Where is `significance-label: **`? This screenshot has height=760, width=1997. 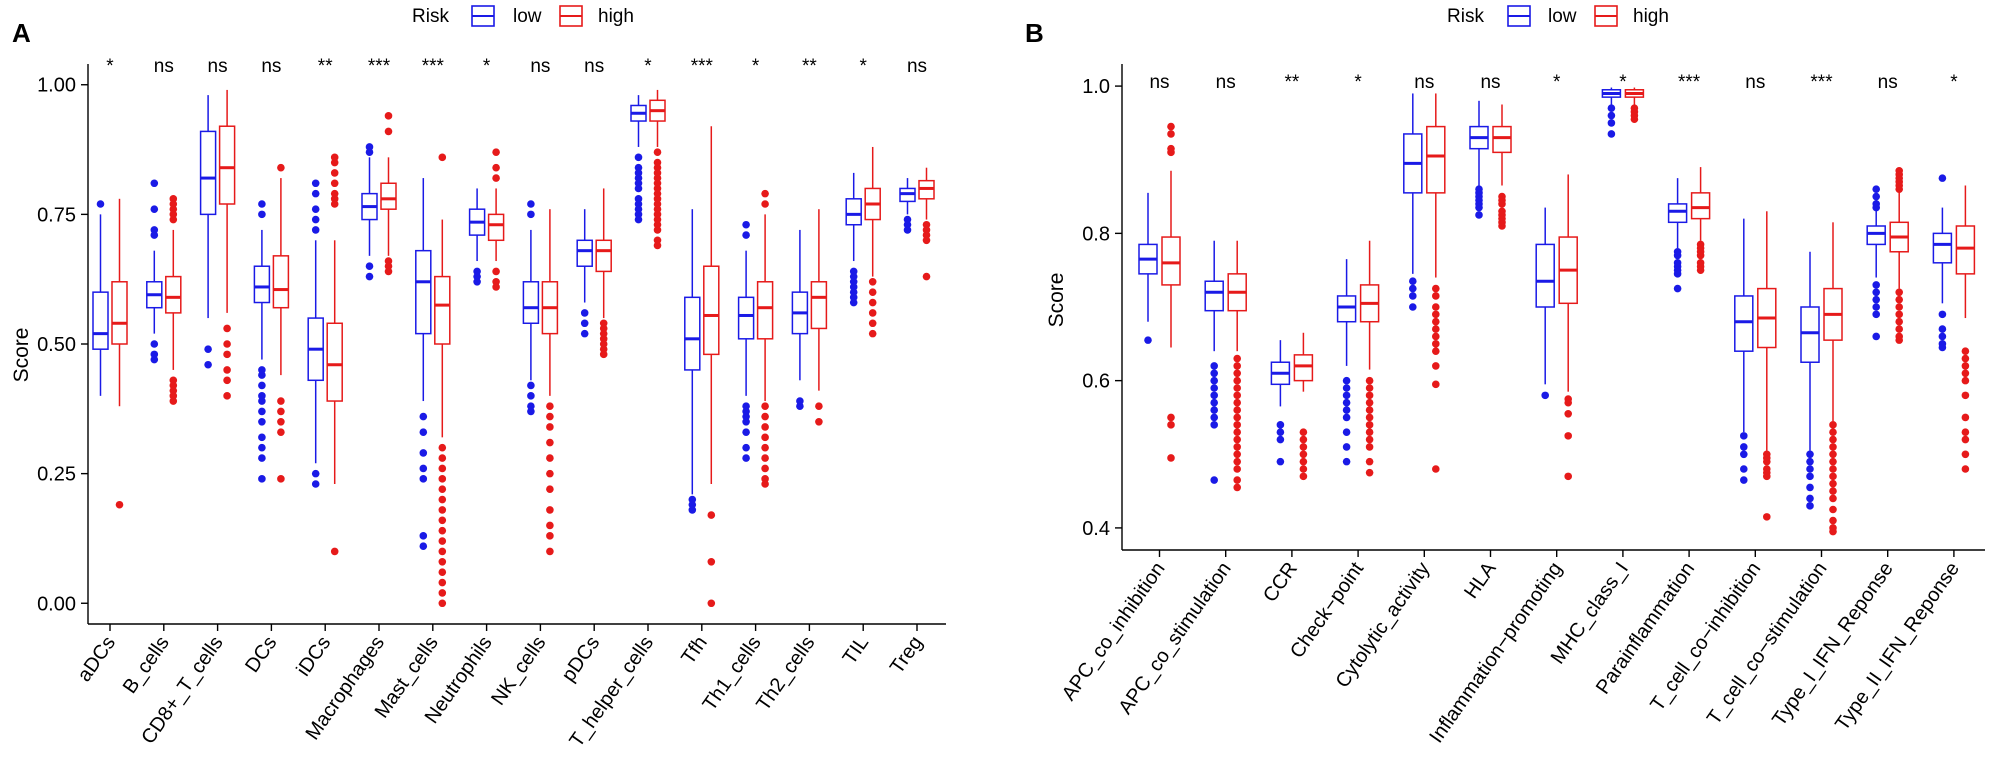 significance-label: ** is located at coordinates (809, 66).